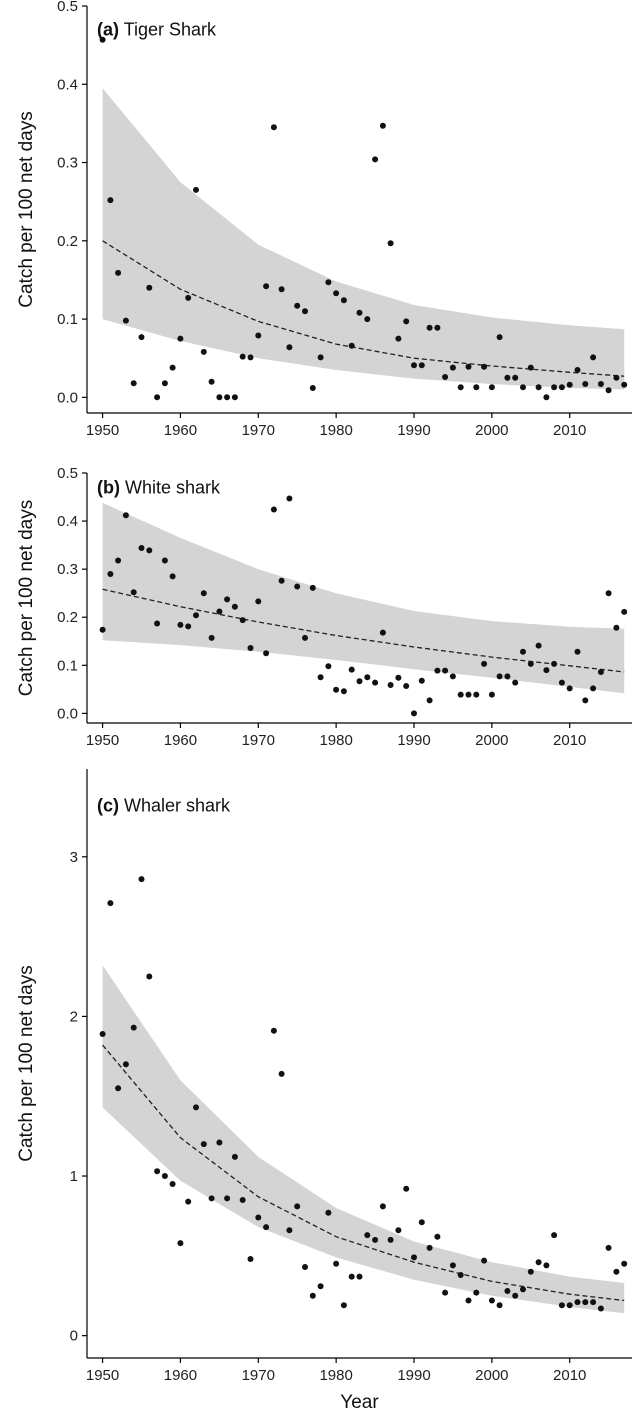 This screenshot has height=1420, width=636. What do you see at coordinates (67, 713) in the screenshot?
I see `y-tick-label: 0.0` at bounding box center [67, 713].